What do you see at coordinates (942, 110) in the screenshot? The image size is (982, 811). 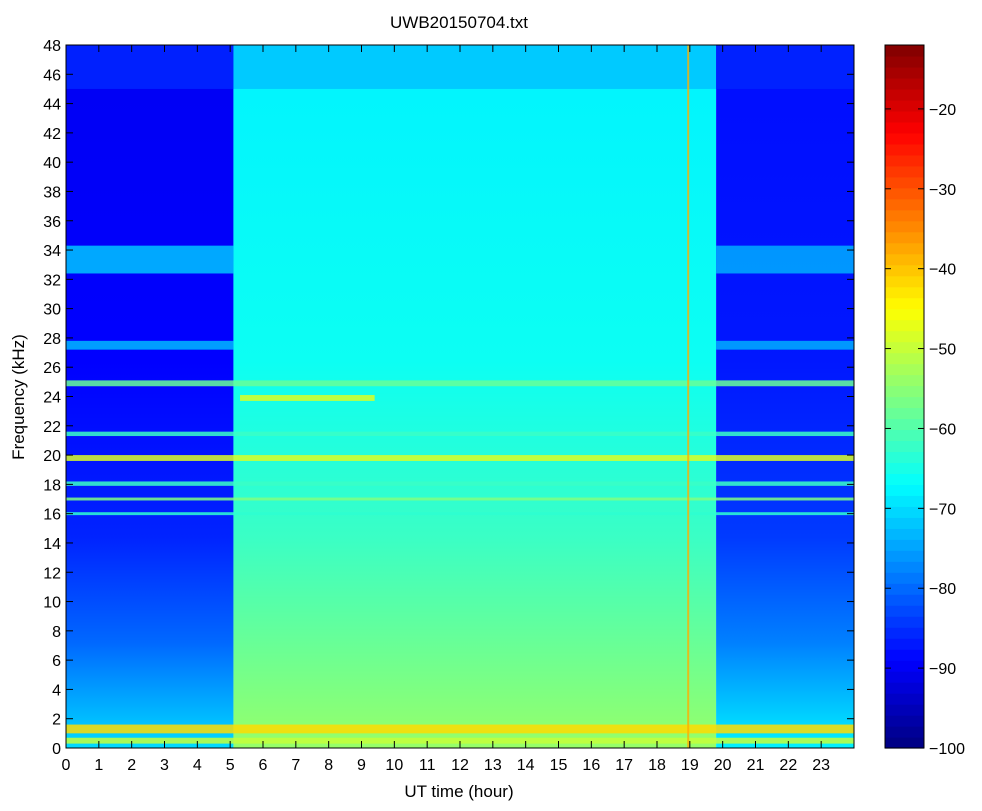 I see `colorbar-tick-label: −20` at bounding box center [942, 110].